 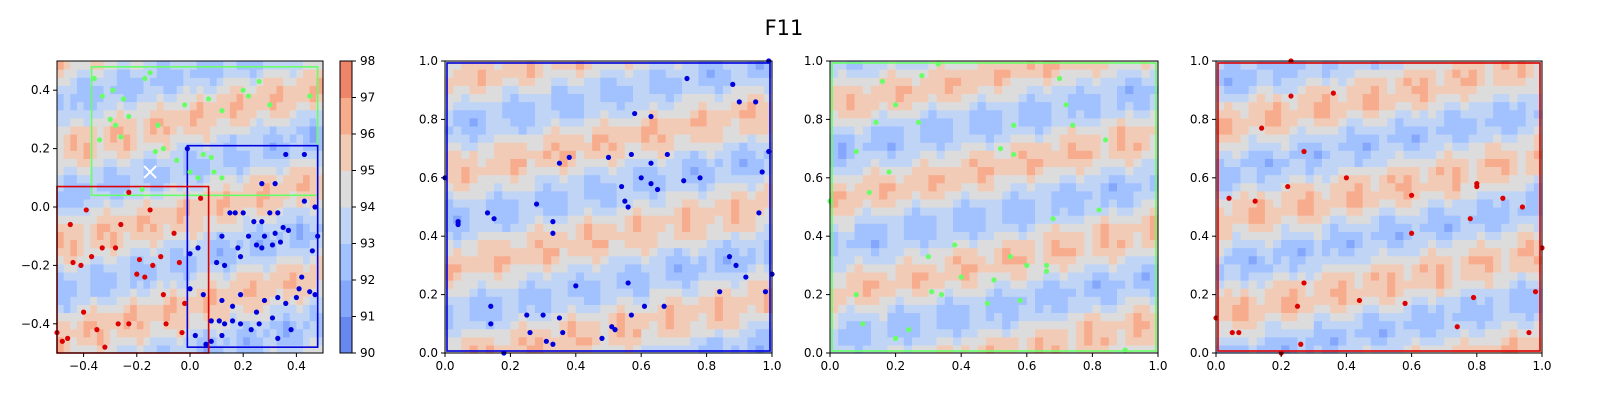 What do you see at coordinates (40, 207) in the screenshot?
I see `y-tick-label: 0.0` at bounding box center [40, 207].